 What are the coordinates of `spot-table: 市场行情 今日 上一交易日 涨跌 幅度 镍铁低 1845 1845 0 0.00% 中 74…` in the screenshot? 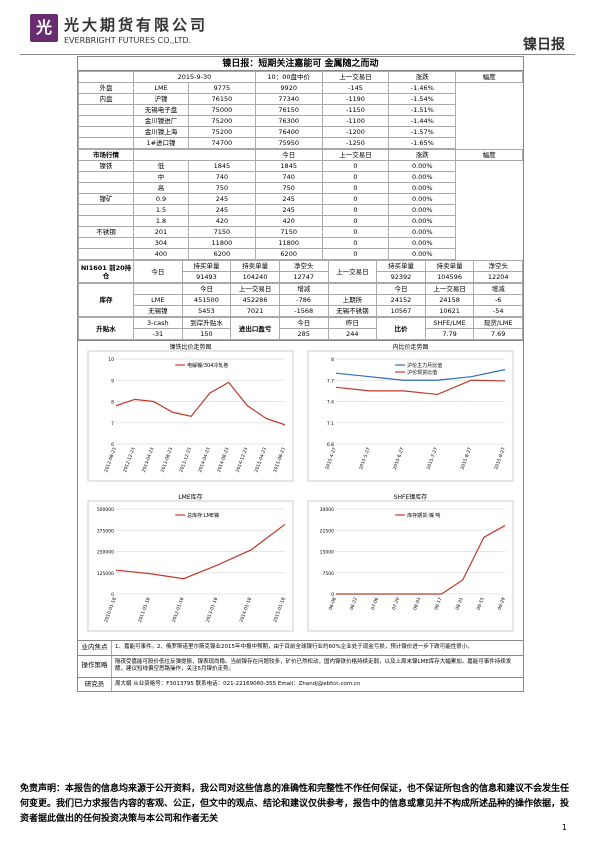 It's located at (300, 204).